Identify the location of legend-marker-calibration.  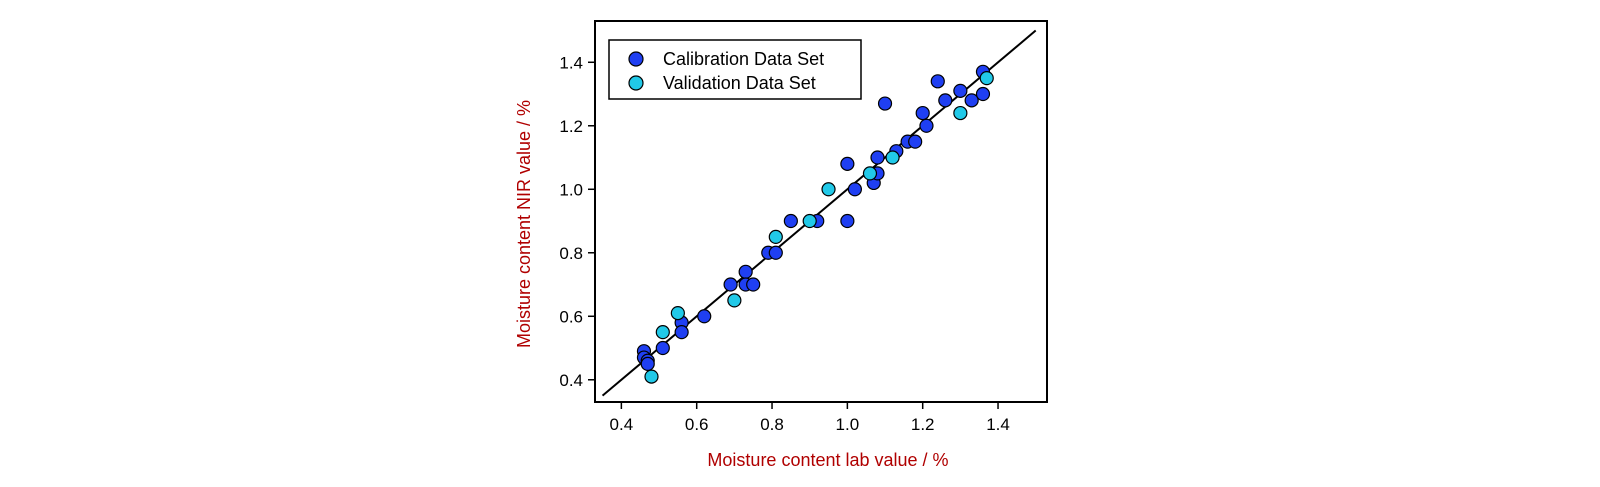
(636, 59).